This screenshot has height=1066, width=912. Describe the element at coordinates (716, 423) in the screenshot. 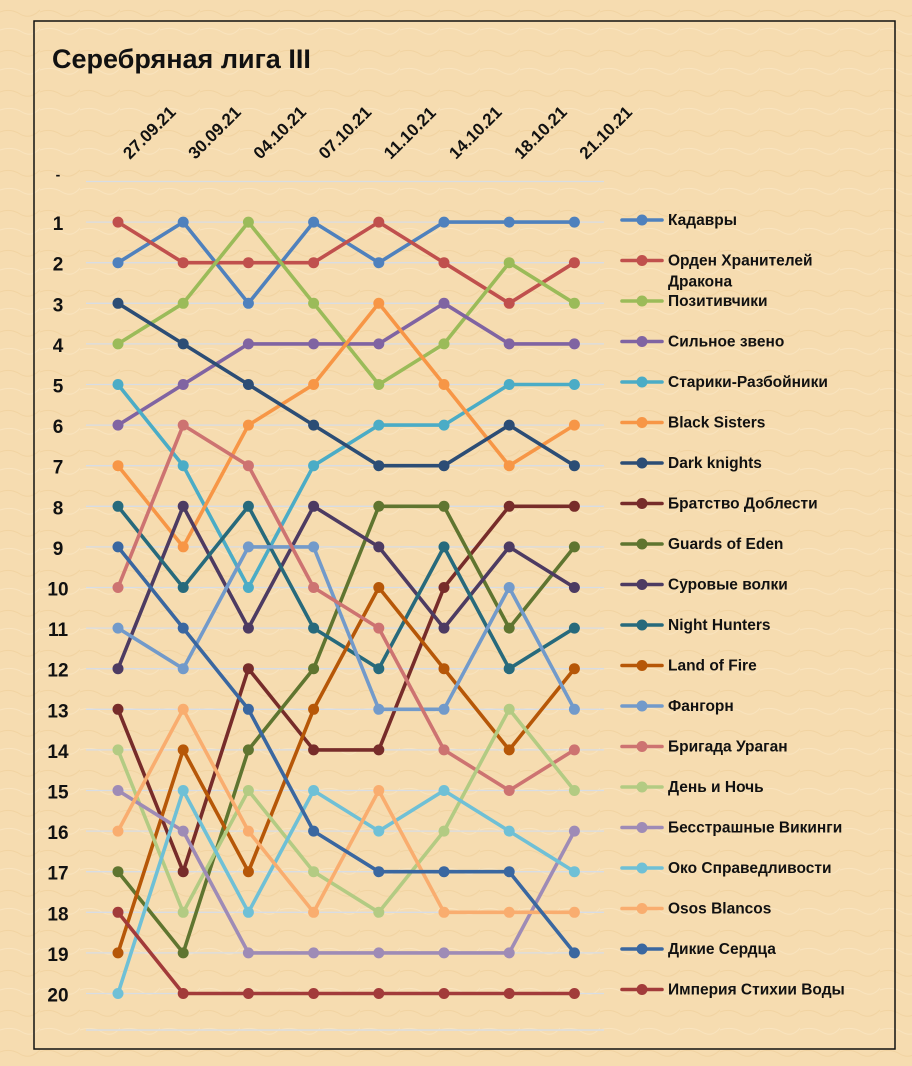

I see `legend-label: Black Sisters` at that location.